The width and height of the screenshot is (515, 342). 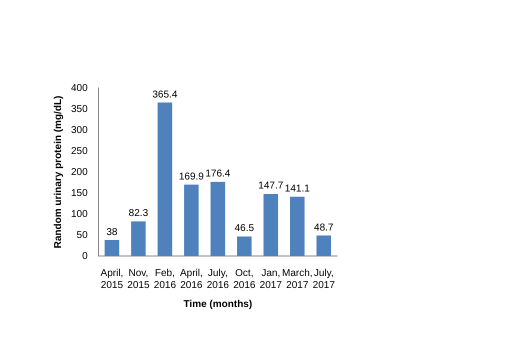 I want to click on y-tick-label: 100, so click(x=79, y=214).